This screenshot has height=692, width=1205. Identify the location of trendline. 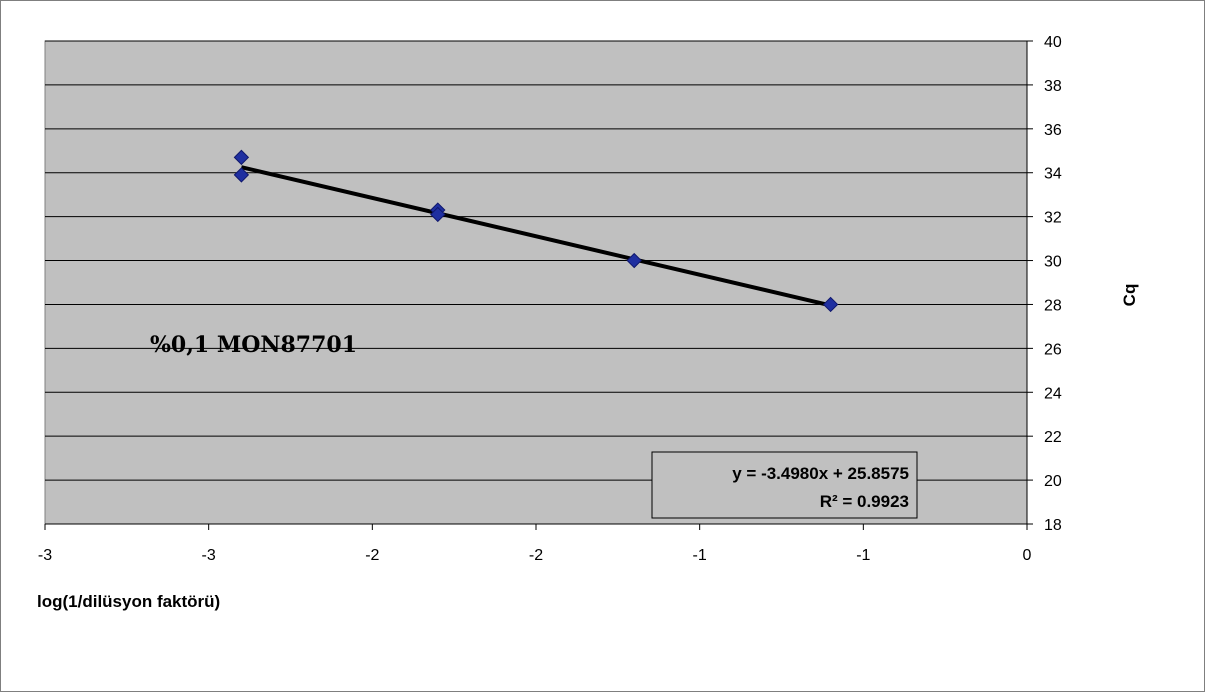
(536, 236).